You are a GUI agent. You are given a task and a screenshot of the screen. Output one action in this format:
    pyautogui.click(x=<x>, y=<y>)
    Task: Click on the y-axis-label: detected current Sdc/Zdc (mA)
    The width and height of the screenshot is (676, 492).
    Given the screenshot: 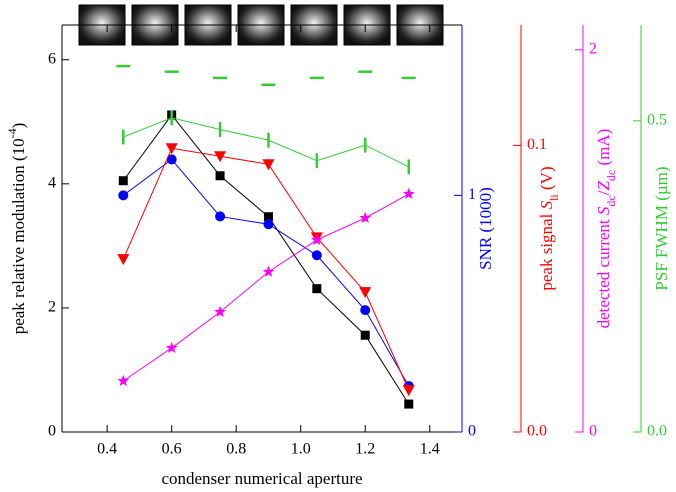 What is the action you would take?
    pyautogui.click(x=606, y=229)
    